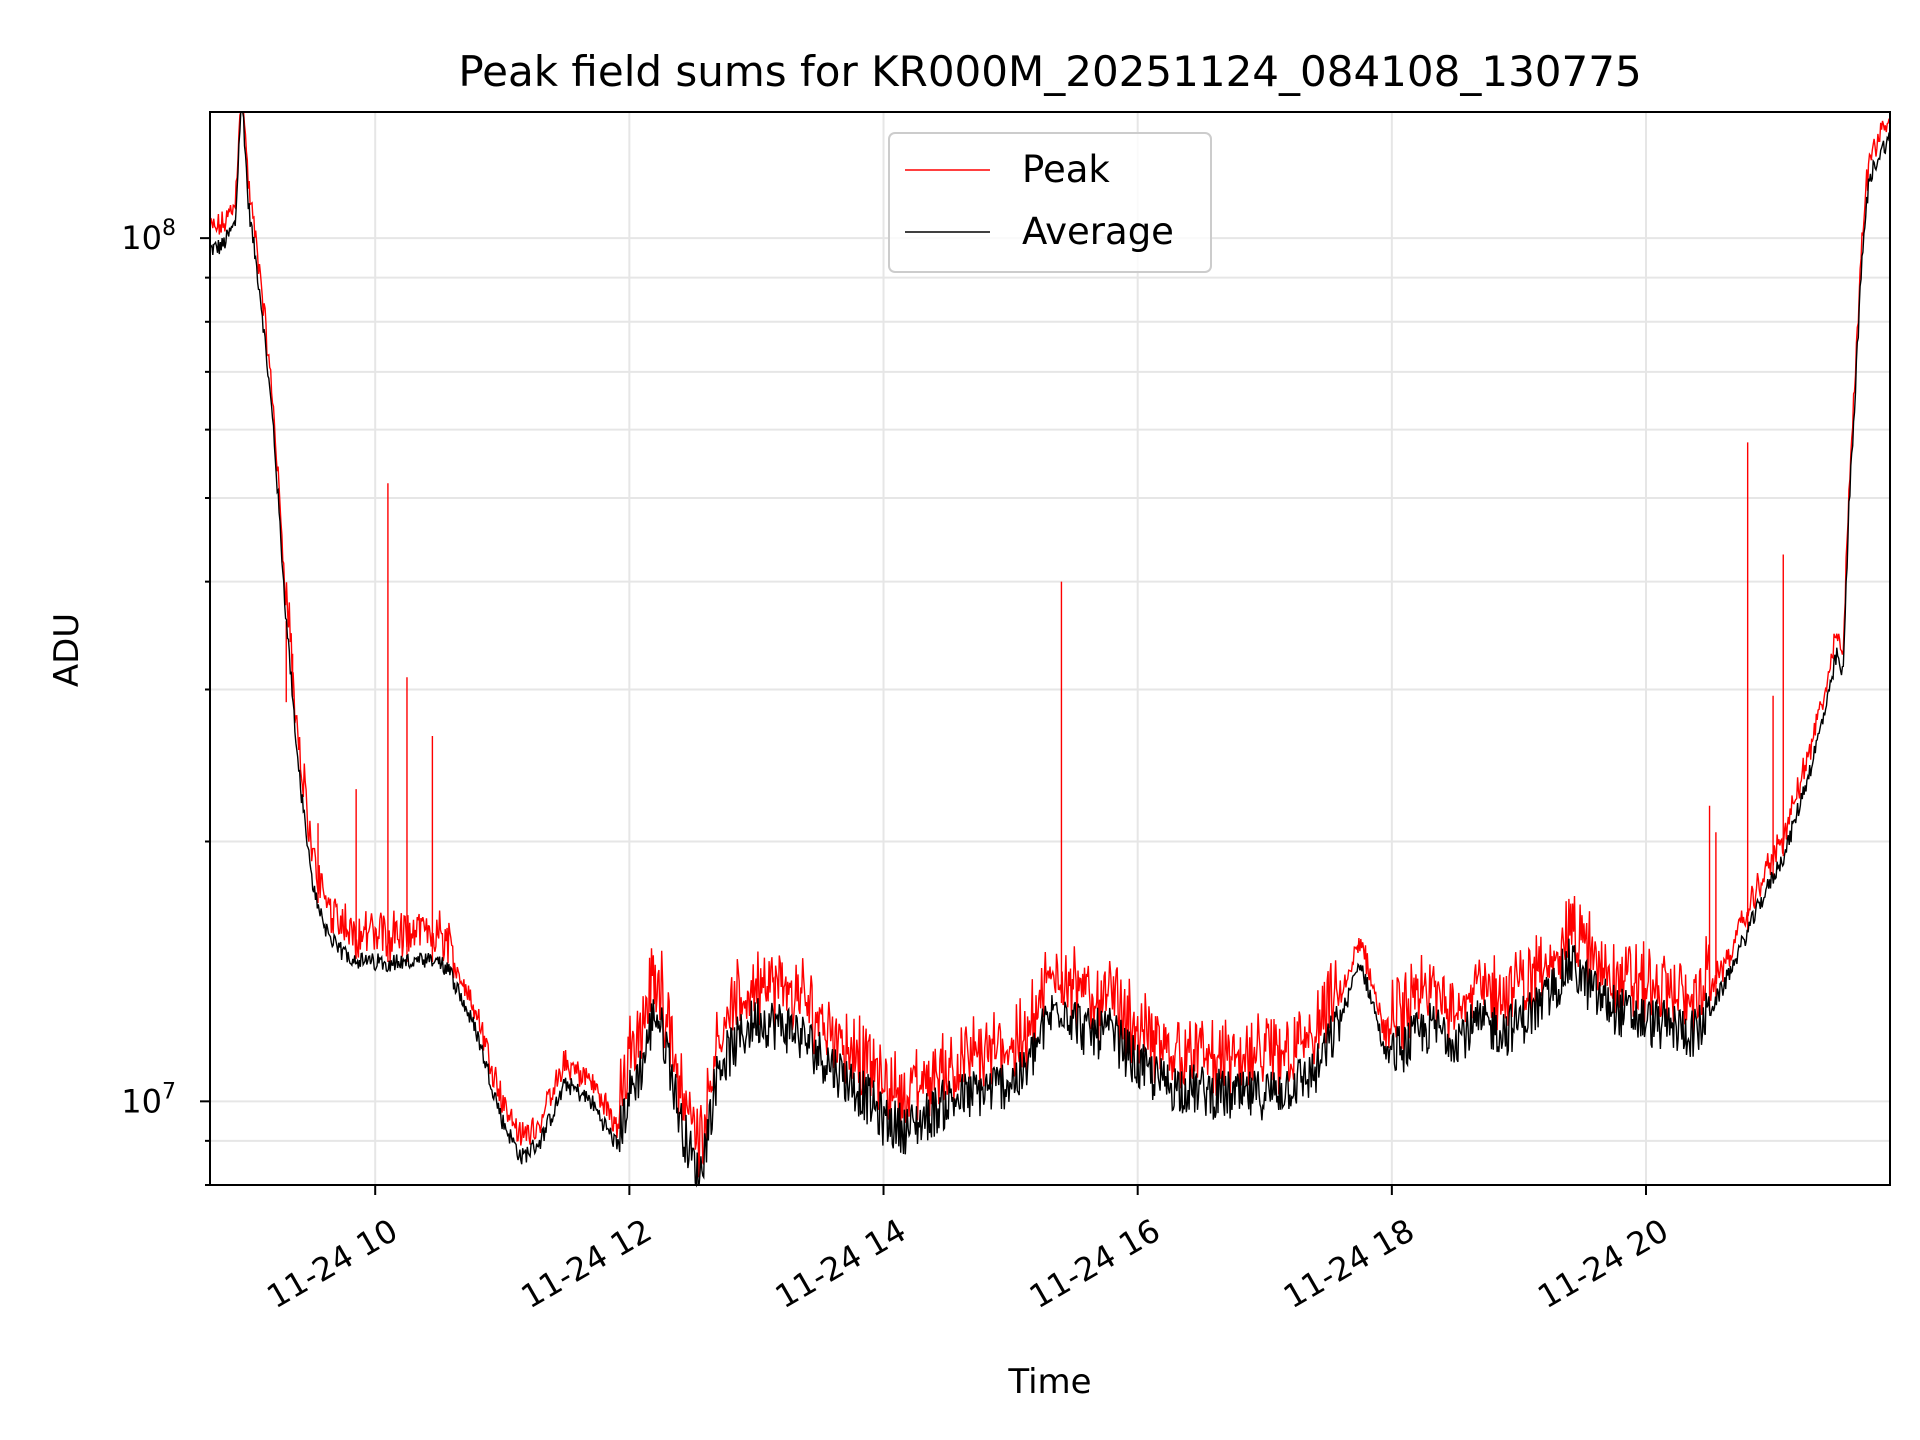 The height and width of the screenshot is (1440, 1920). What do you see at coordinates (1049, 1382) in the screenshot?
I see `x-axis-label: Time` at bounding box center [1049, 1382].